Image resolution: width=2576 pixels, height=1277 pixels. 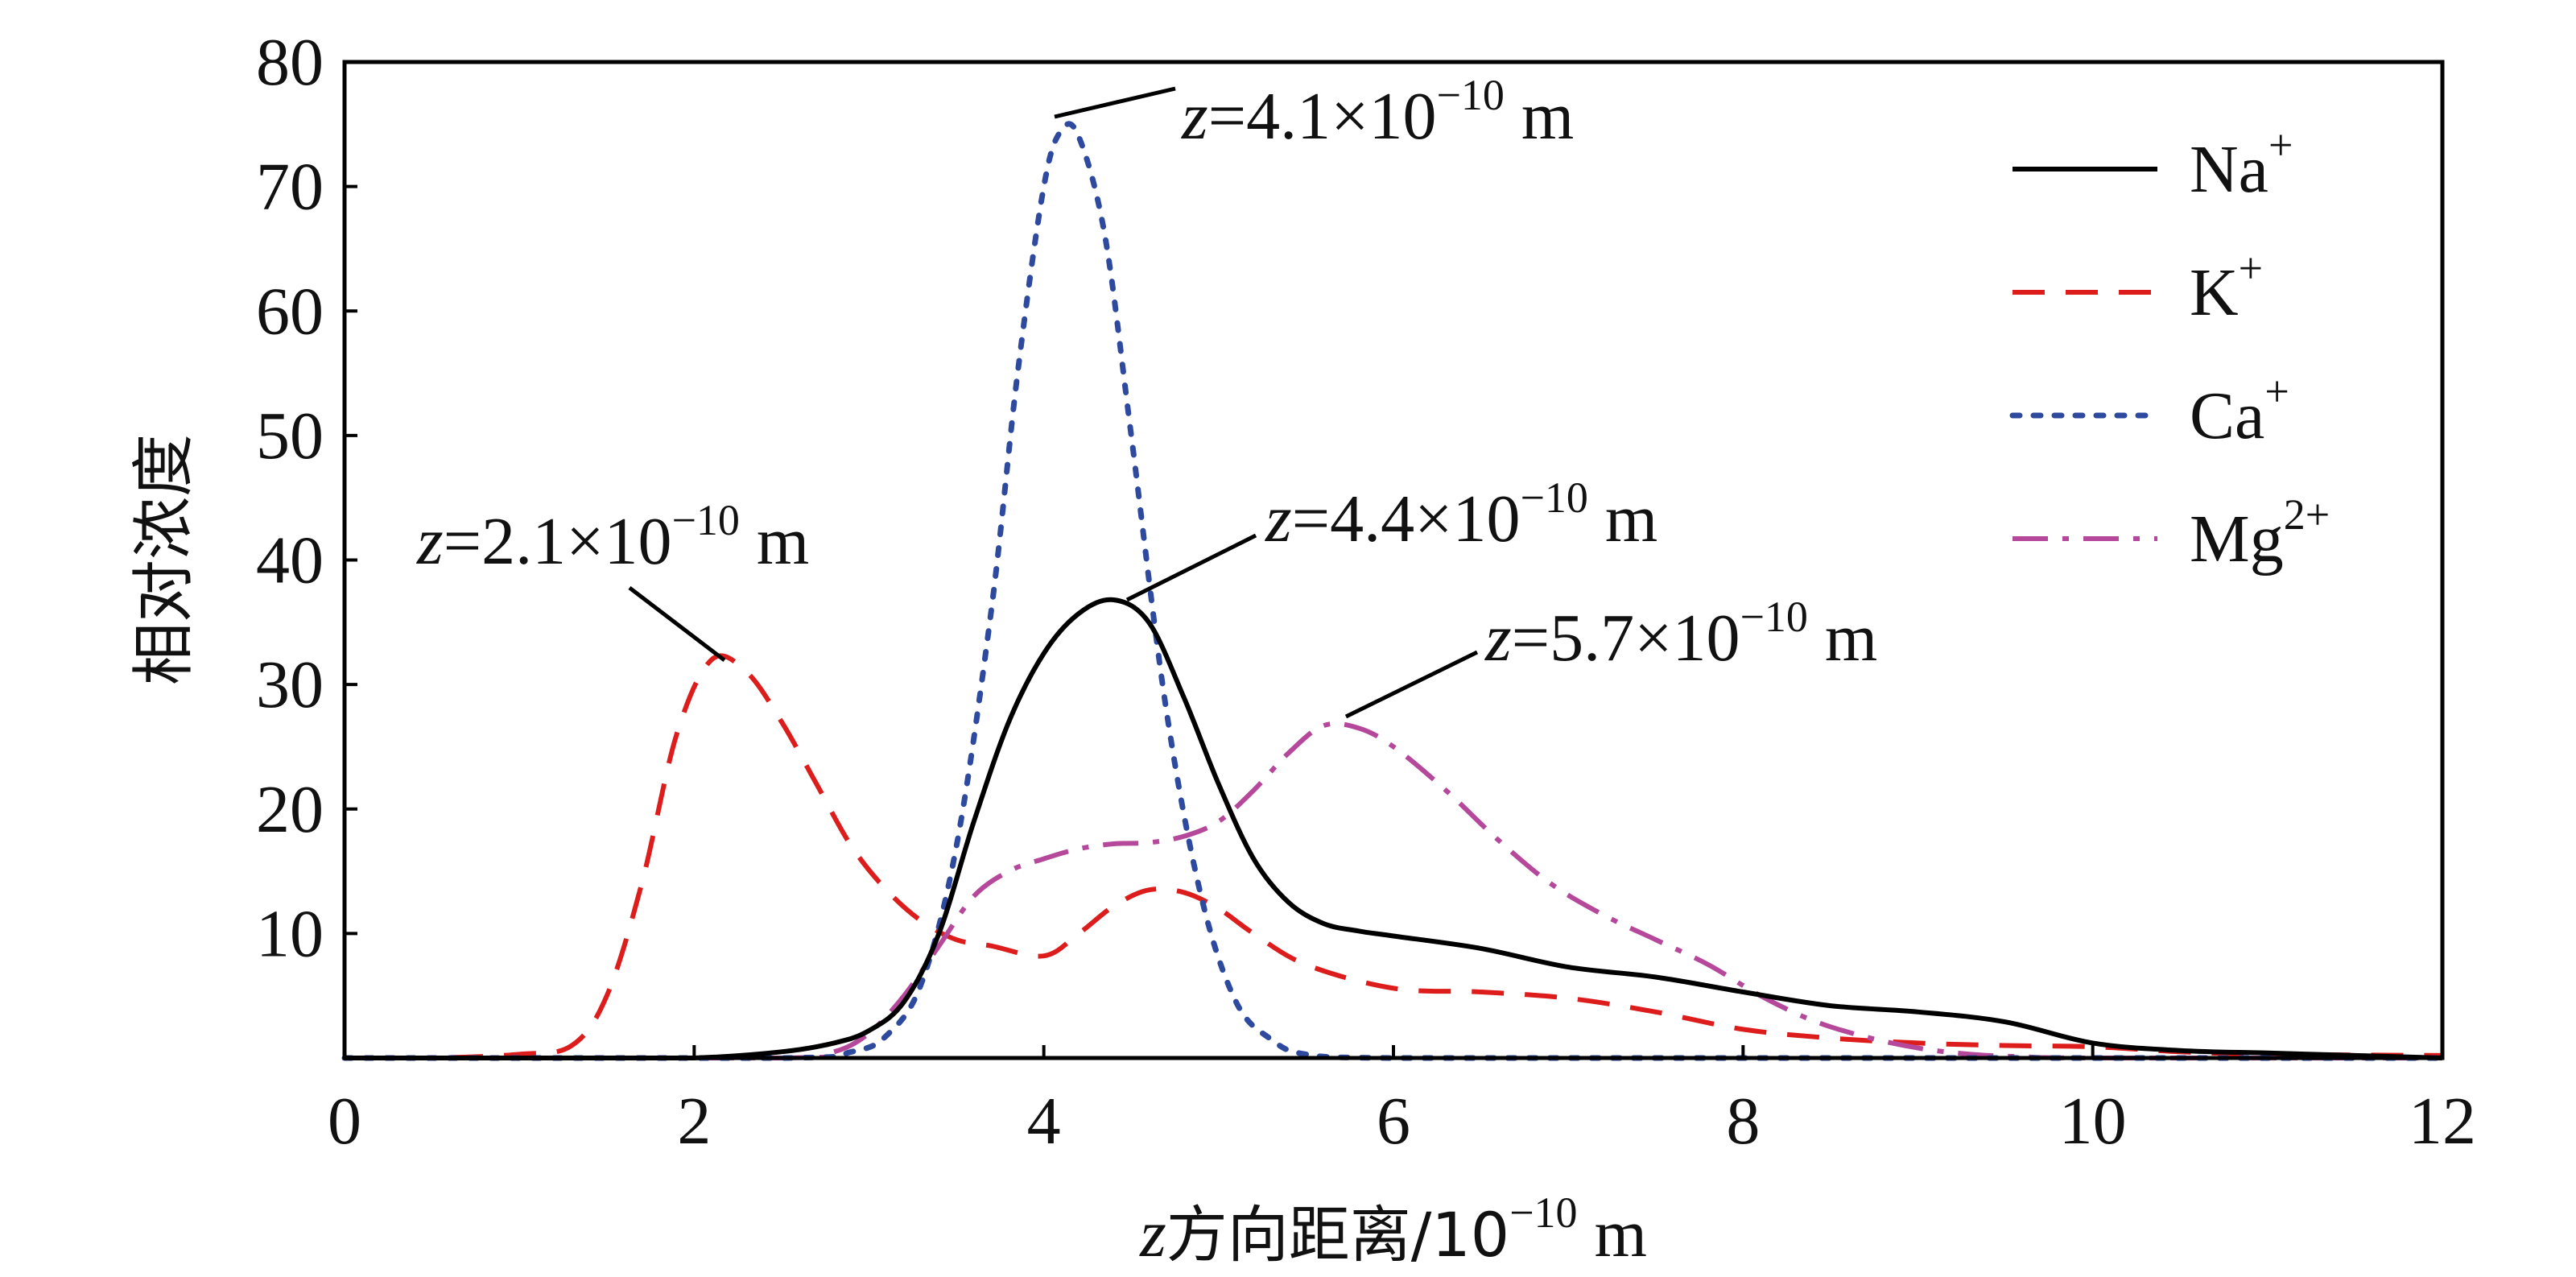 I want to click on y-tick-label: 10, so click(x=290, y=933).